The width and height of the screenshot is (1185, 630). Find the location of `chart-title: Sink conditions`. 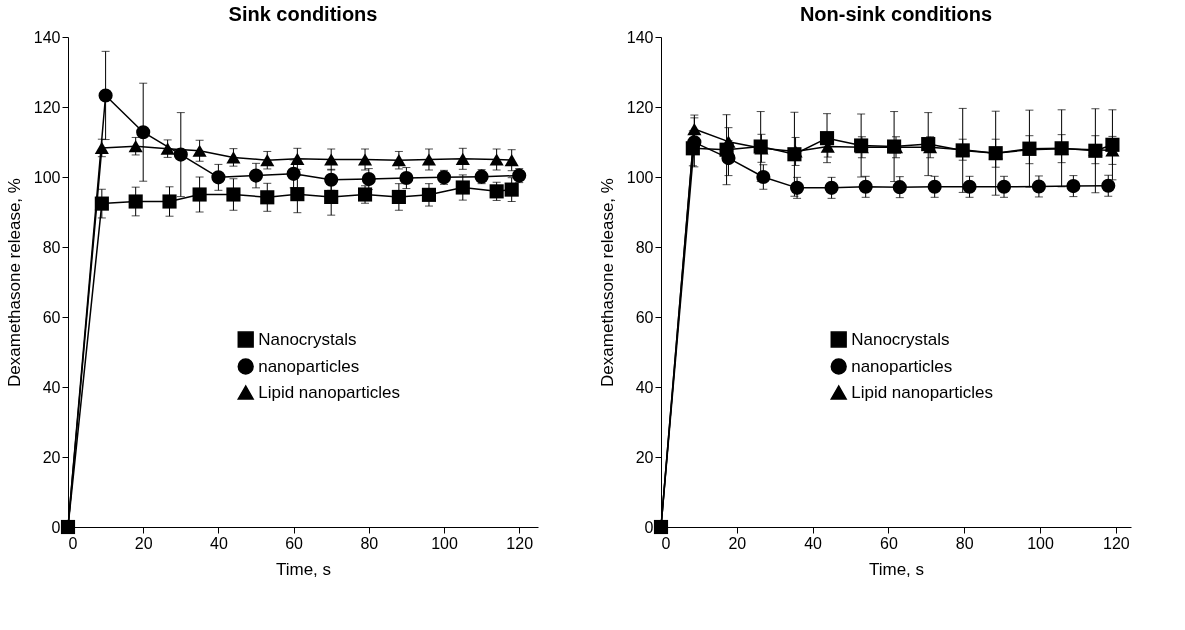

chart-title: Sink conditions is located at coordinates (303, 14).